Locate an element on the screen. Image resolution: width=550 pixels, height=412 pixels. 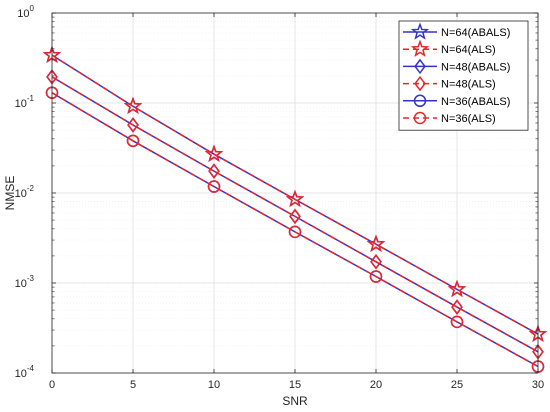
y-axis-title: NMSE is located at coordinates (10, 193).